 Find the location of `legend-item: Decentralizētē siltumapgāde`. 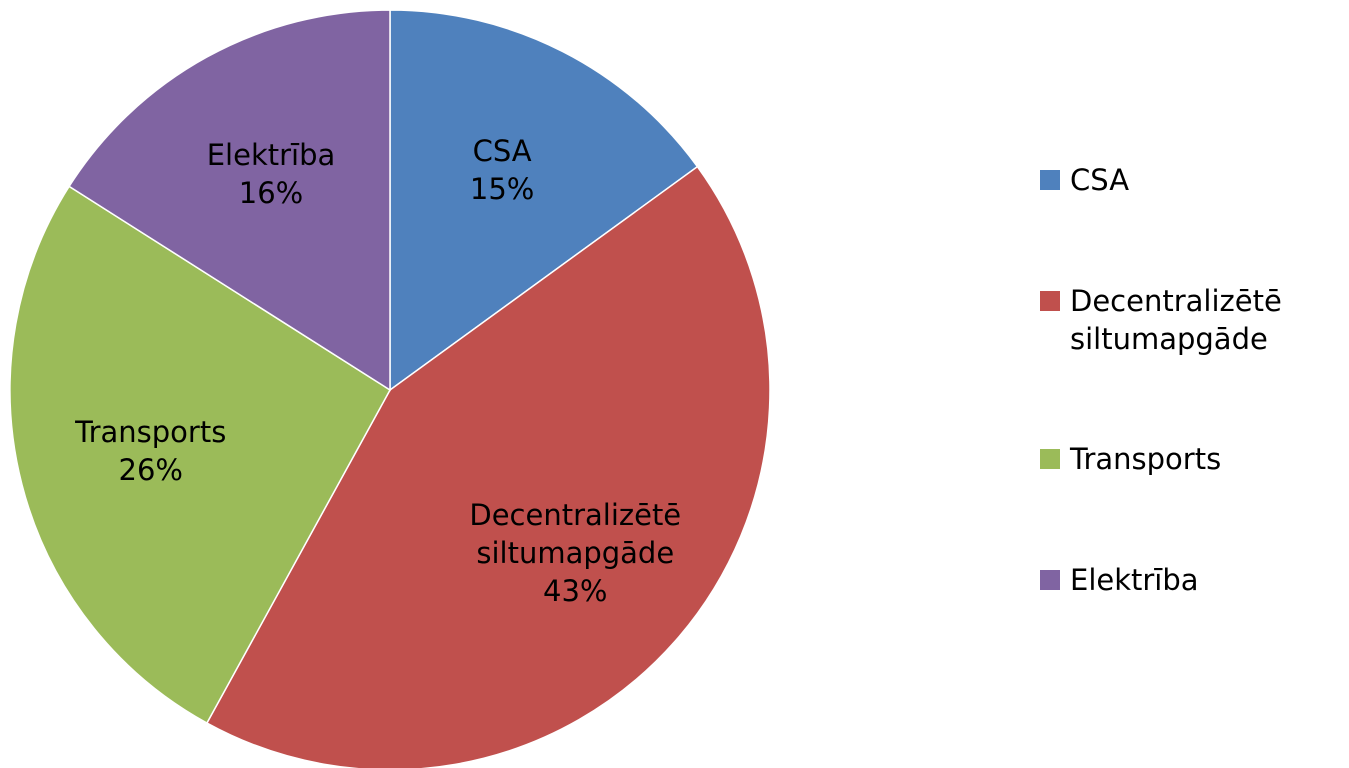

legend-item: Decentralizētē siltumapgāde is located at coordinates (1190, 320).